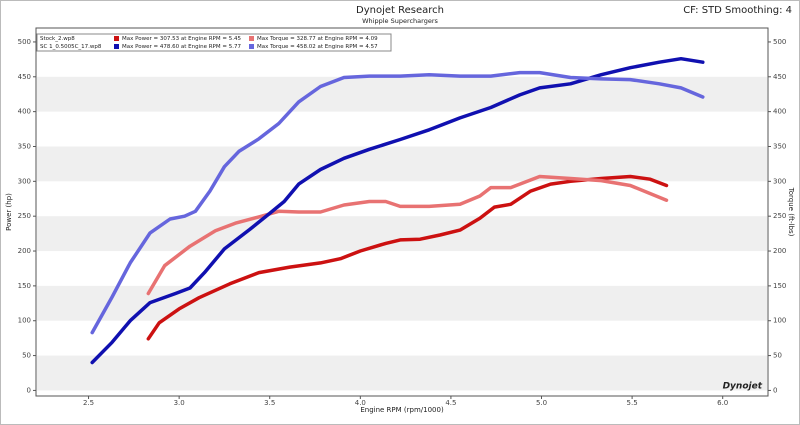  I want to click on x-tick-label: 5.0, so click(541, 403).